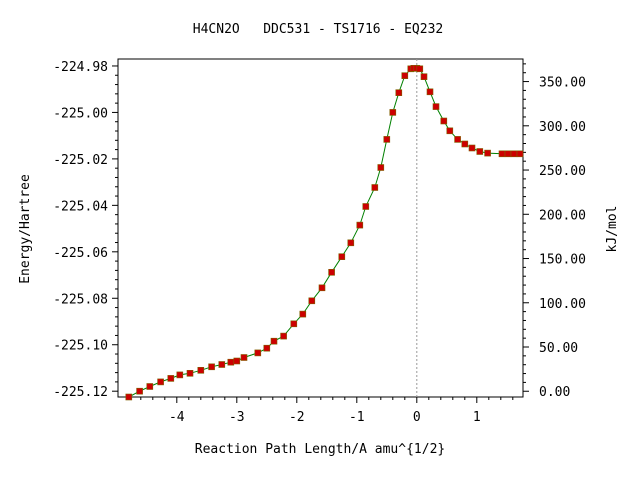 The height and width of the screenshot is (485, 640). I want to click on x-tick-label: -1, so click(357, 417).